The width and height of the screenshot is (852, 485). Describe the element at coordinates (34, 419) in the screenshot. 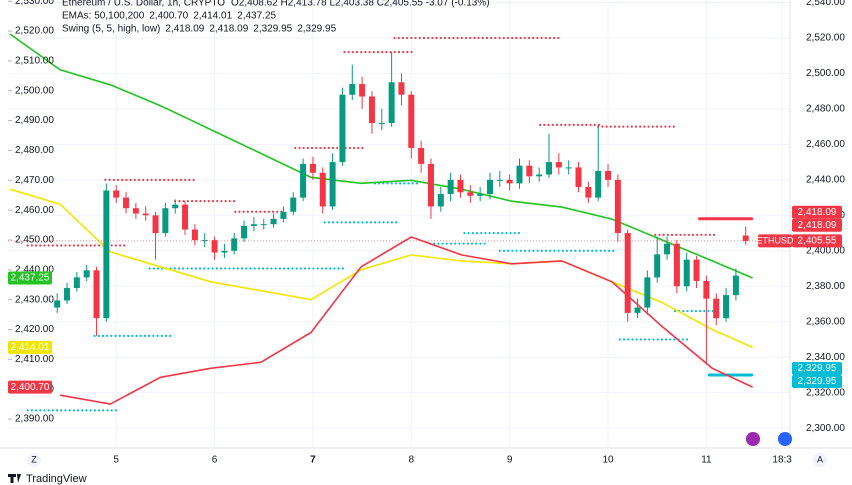

I see `y-tick-label: 2,390.00` at that location.